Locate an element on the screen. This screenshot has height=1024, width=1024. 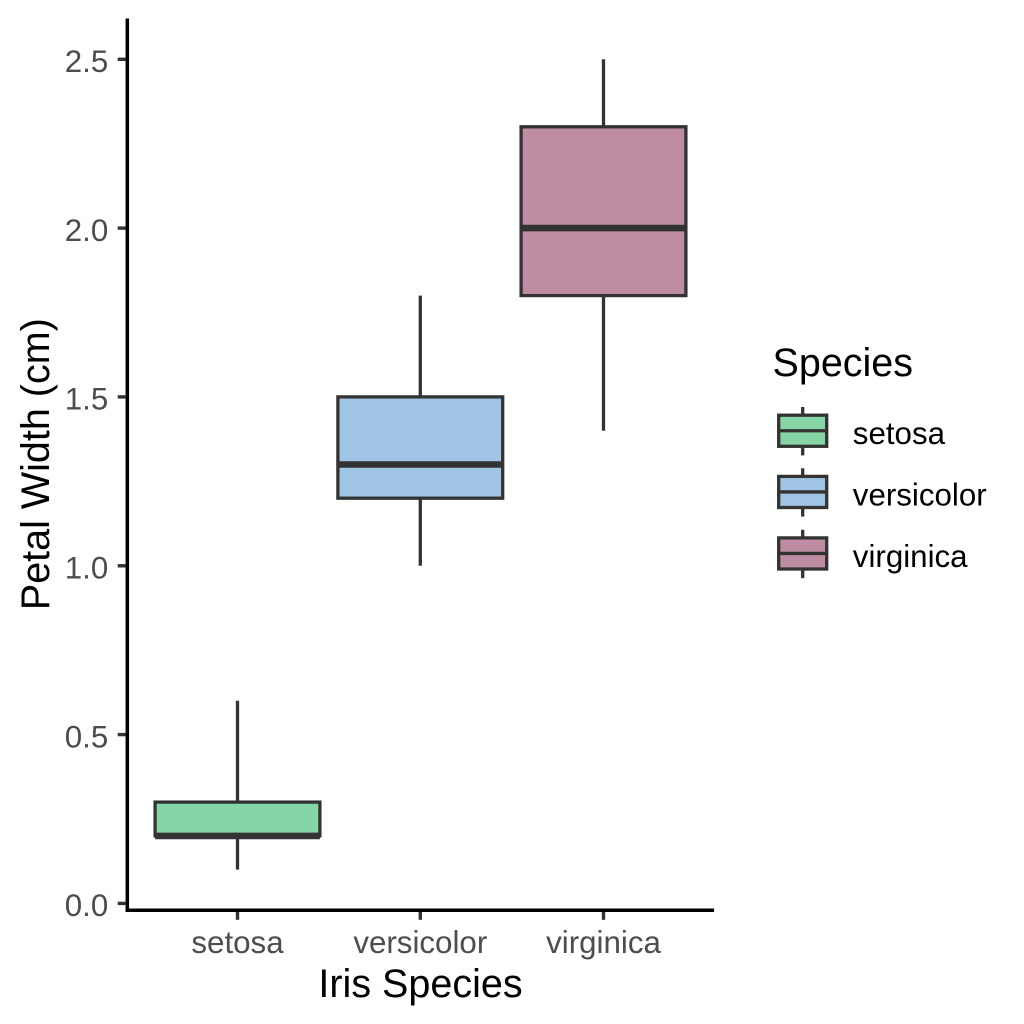
svg-text: 1.5 is located at coordinates (87, 399).